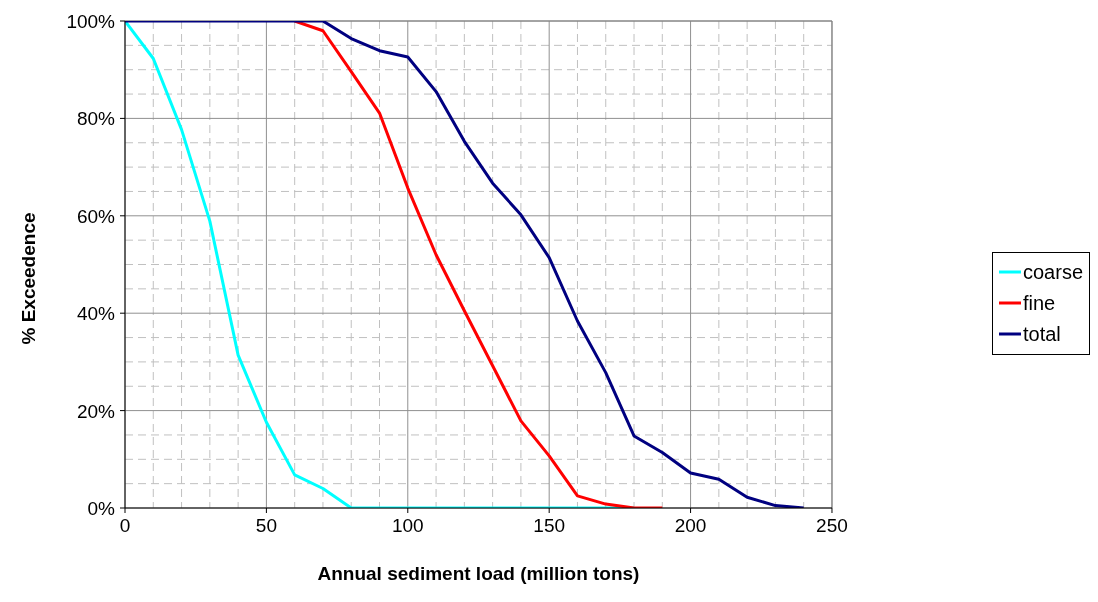 The image size is (1098, 602). Describe the element at coordinates (96, 411) in the screenshot. I see `y-tick-label: 20%` at that location.